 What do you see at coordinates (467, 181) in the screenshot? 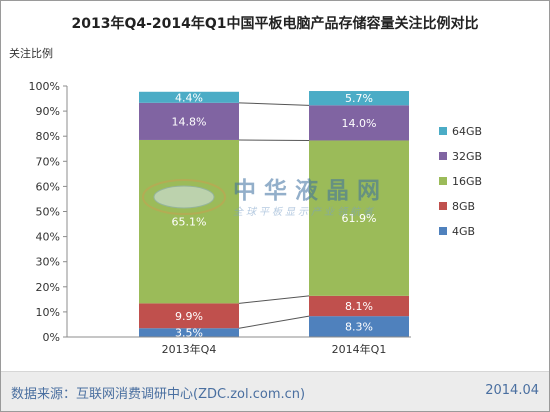
I see `legend-label: 16GB` at bounding box center [467, 181].